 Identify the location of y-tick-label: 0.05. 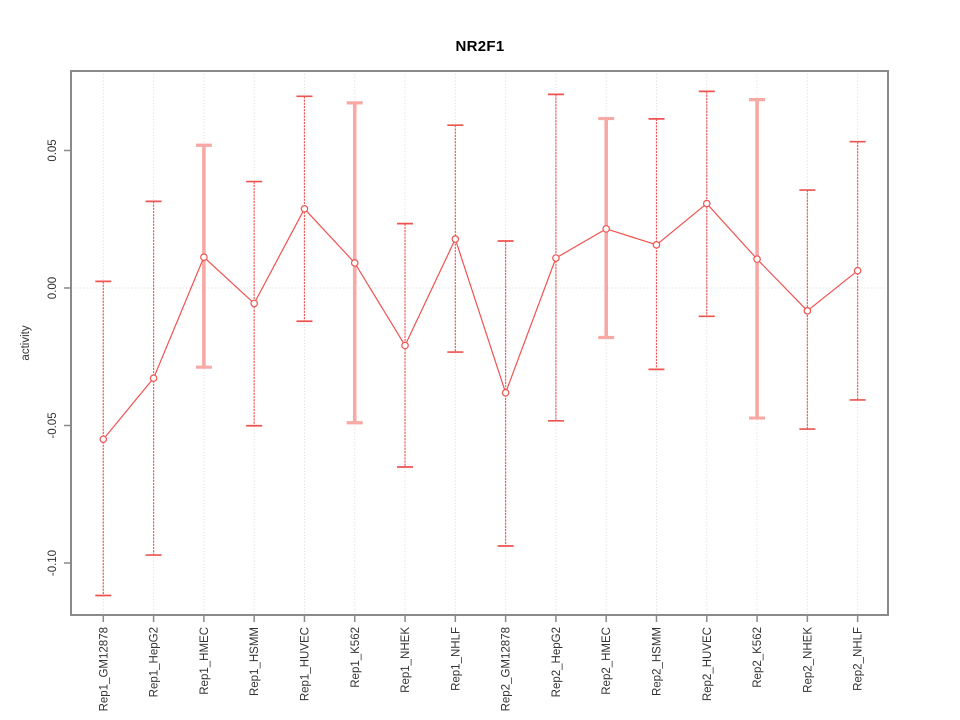
(53, 150).